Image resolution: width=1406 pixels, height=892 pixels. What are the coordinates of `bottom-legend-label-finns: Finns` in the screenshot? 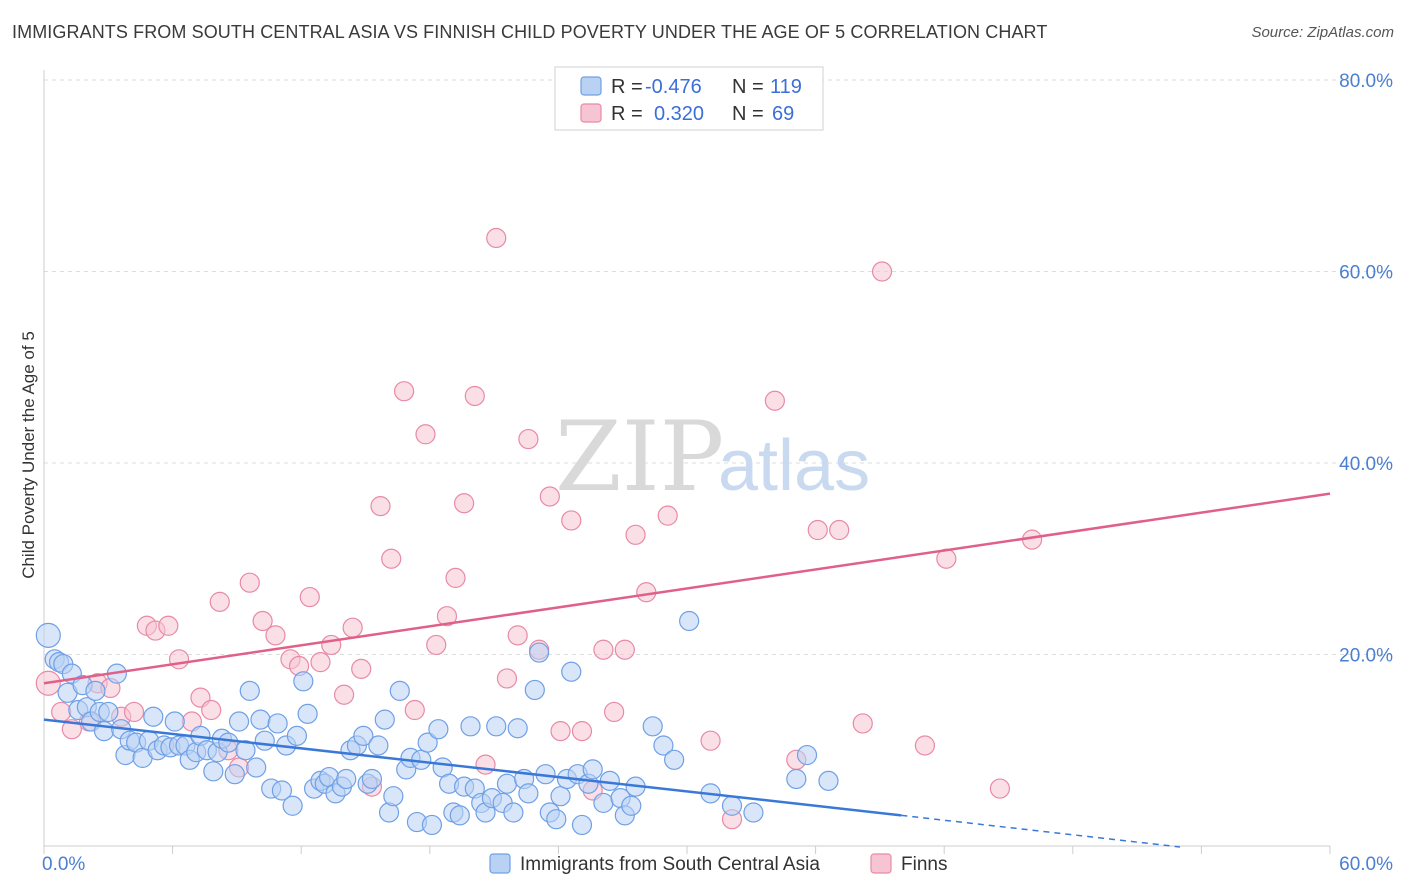 It's located at (924, 864).